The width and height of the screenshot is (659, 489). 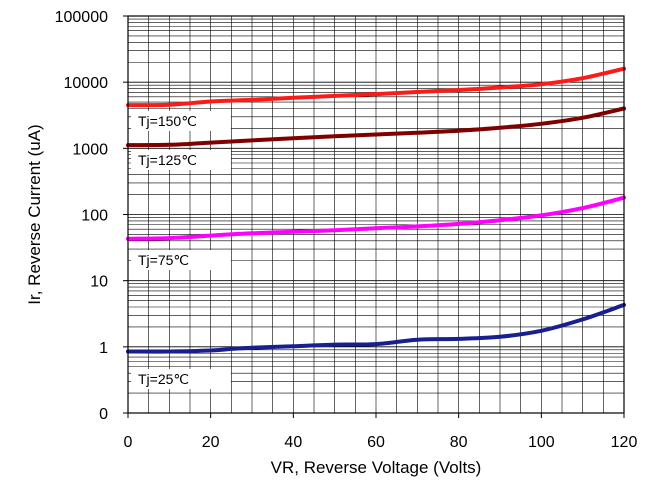 What do you see at coordinates (163, 260) in the screenshot?
I see `series-label-1: Tj=75℃` at bounding box center [163, 260].